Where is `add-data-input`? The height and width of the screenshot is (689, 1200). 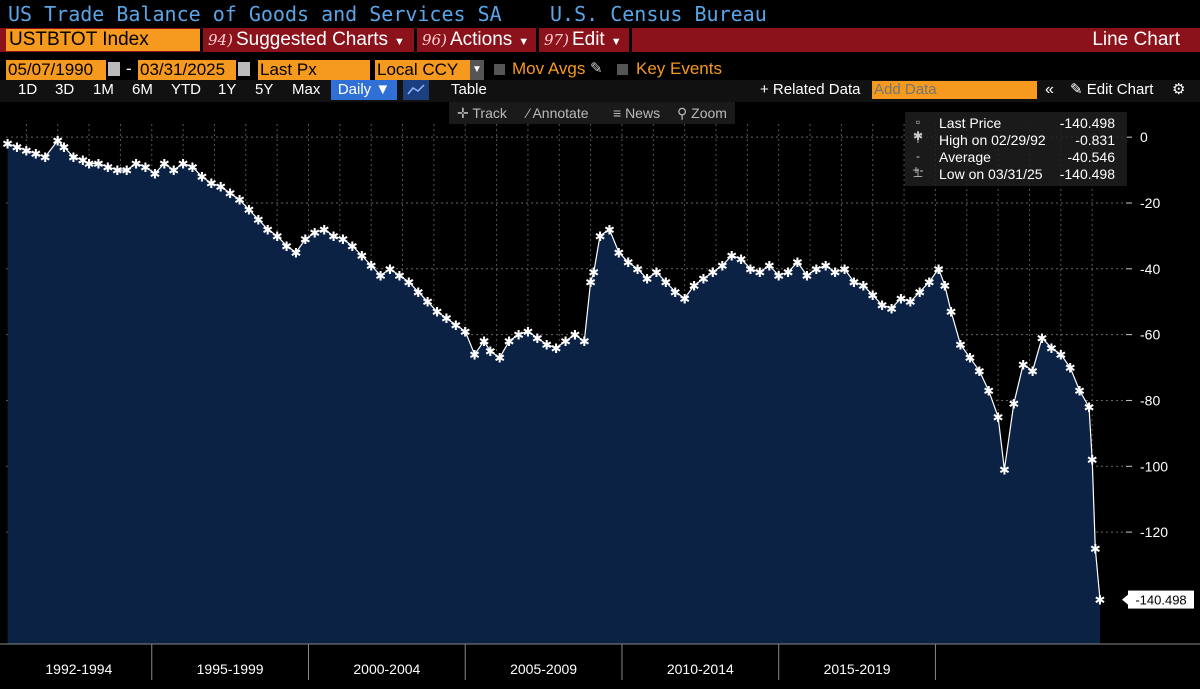
add-data-input is located at coordinates (954, 90).